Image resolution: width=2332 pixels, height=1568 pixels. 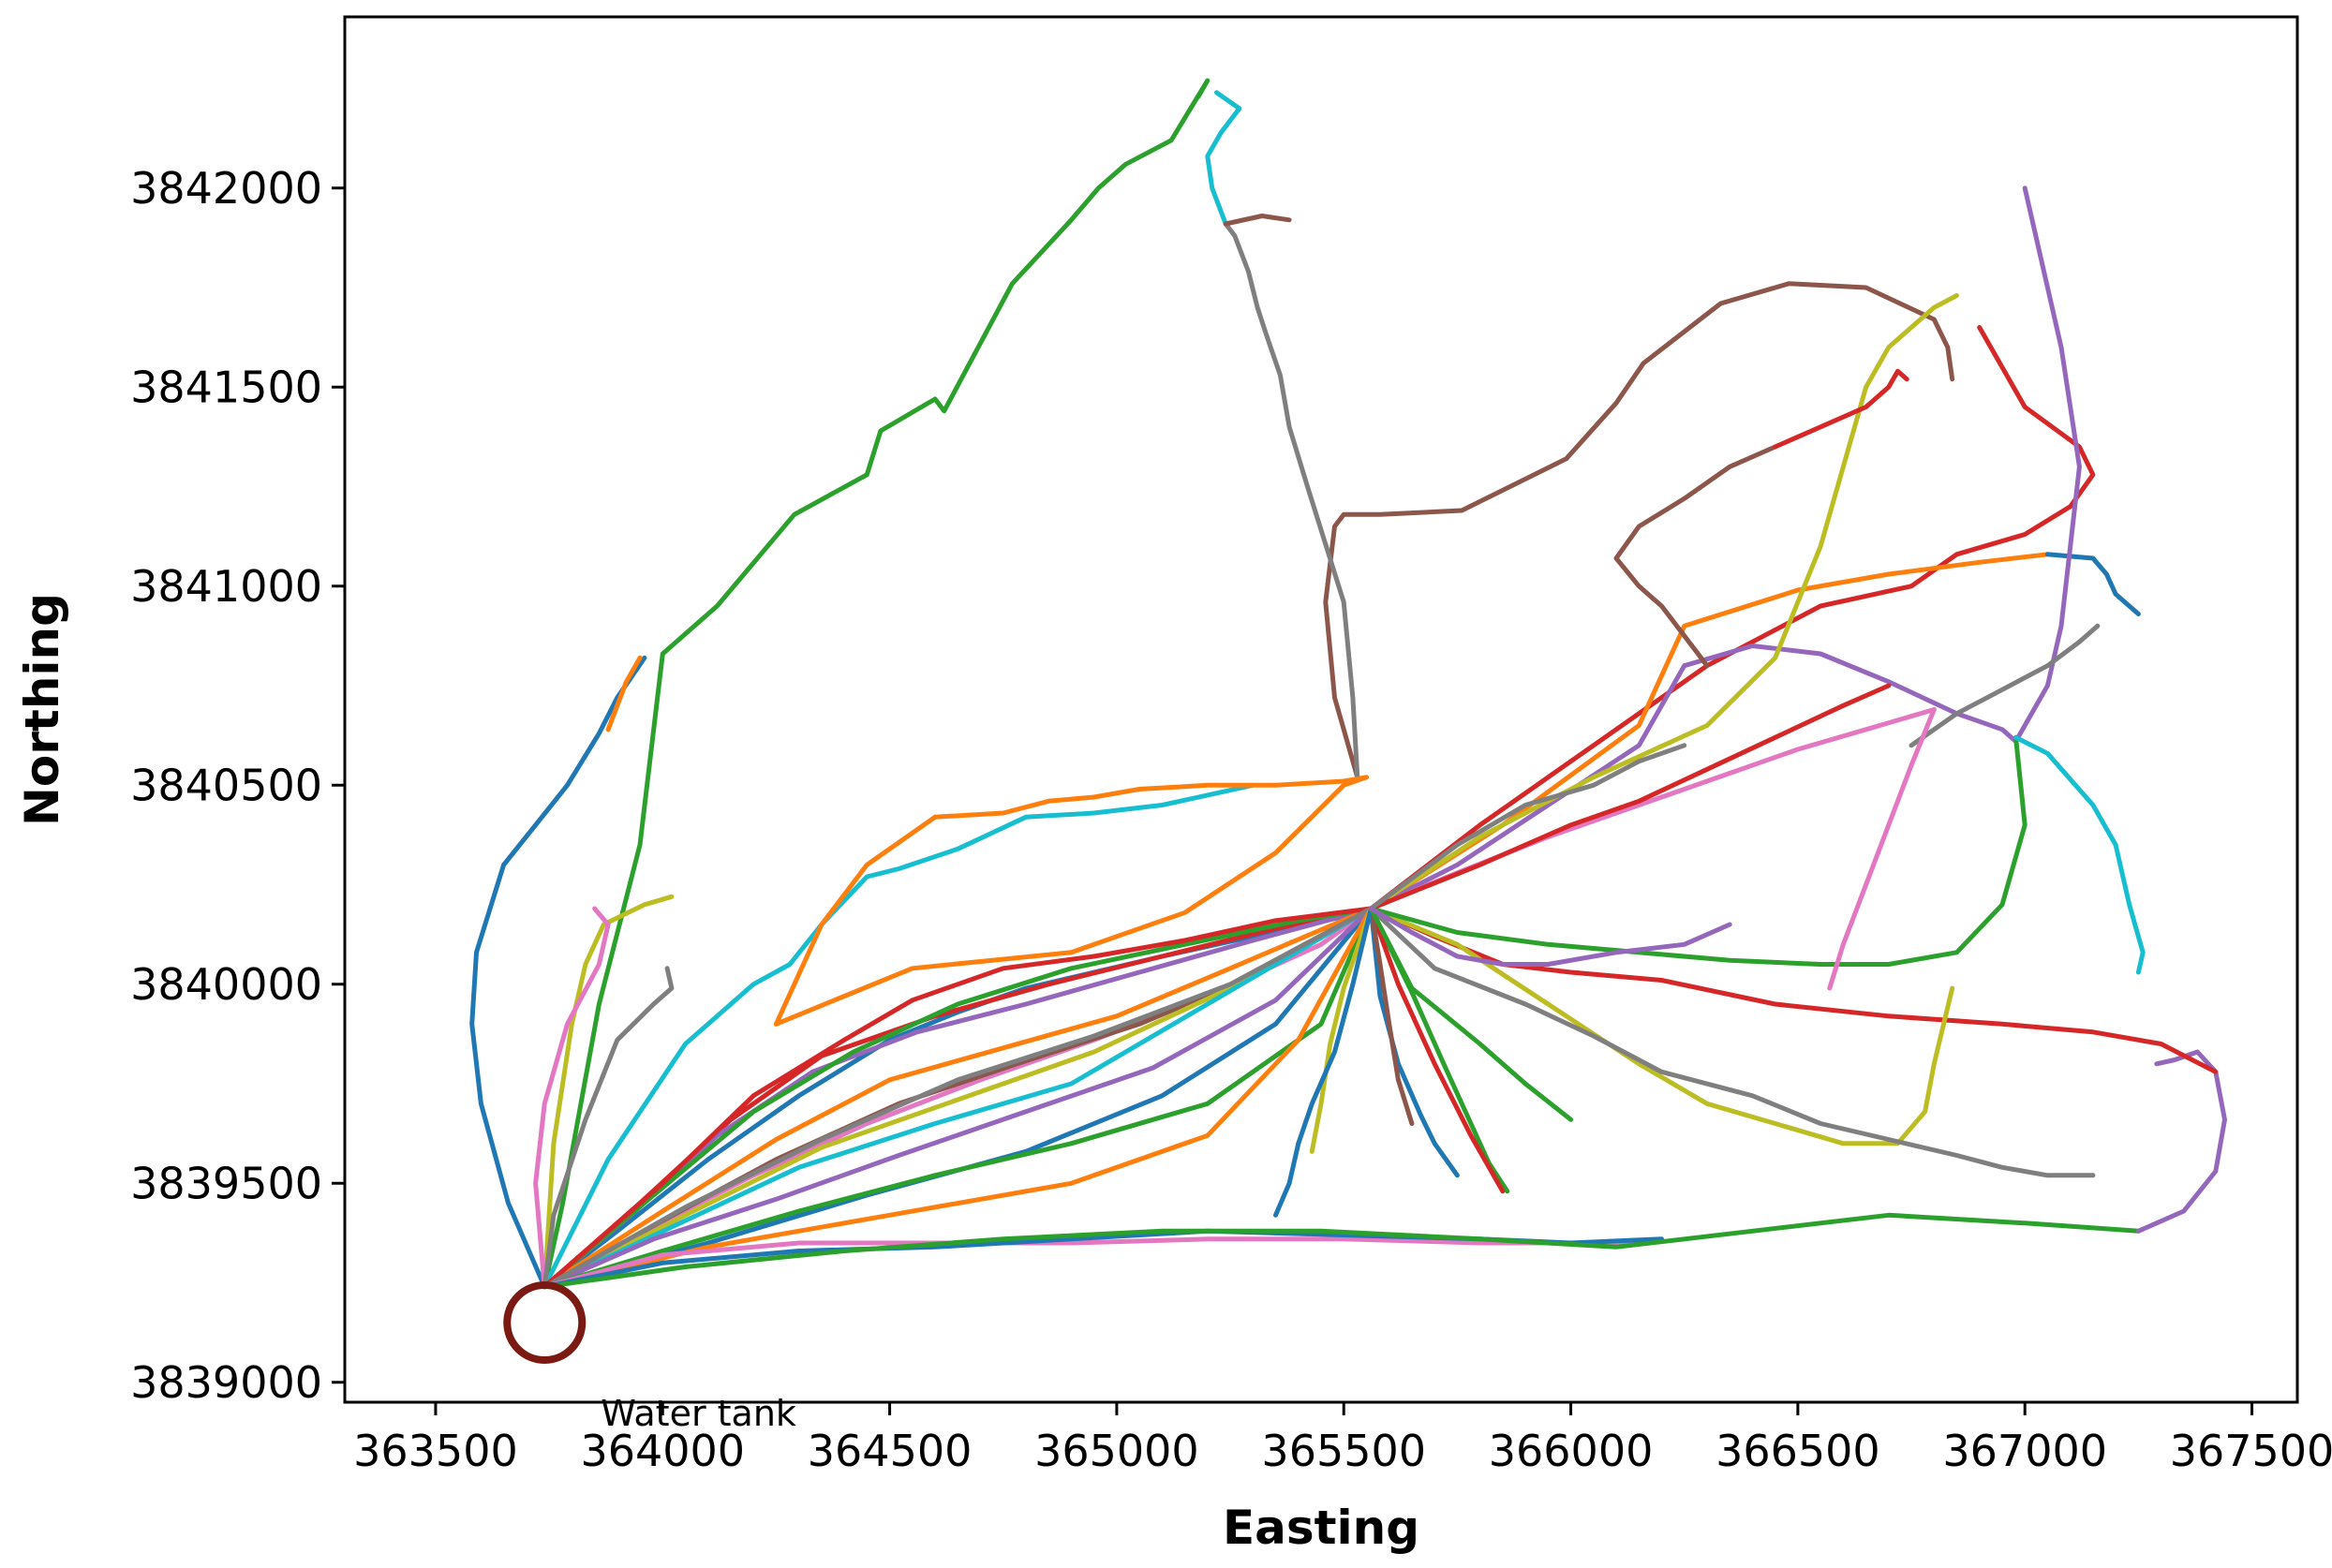 I want to click on annotation-layer: Water tank, so click(x=650, y=1357).